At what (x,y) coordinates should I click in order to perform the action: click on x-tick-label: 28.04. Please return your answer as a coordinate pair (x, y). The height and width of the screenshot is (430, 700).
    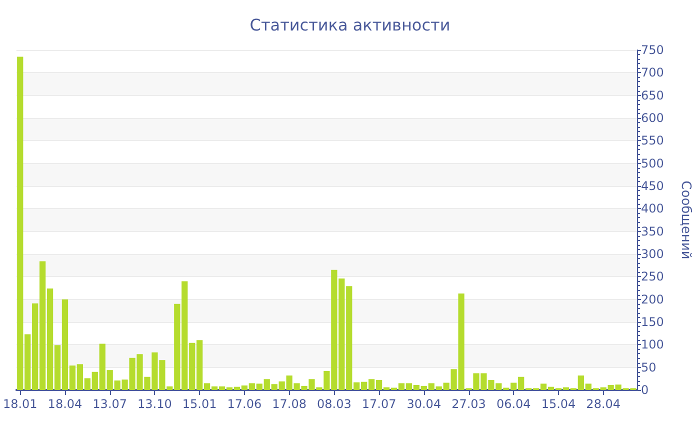
    Looking at the image, I should click on (603, 404).